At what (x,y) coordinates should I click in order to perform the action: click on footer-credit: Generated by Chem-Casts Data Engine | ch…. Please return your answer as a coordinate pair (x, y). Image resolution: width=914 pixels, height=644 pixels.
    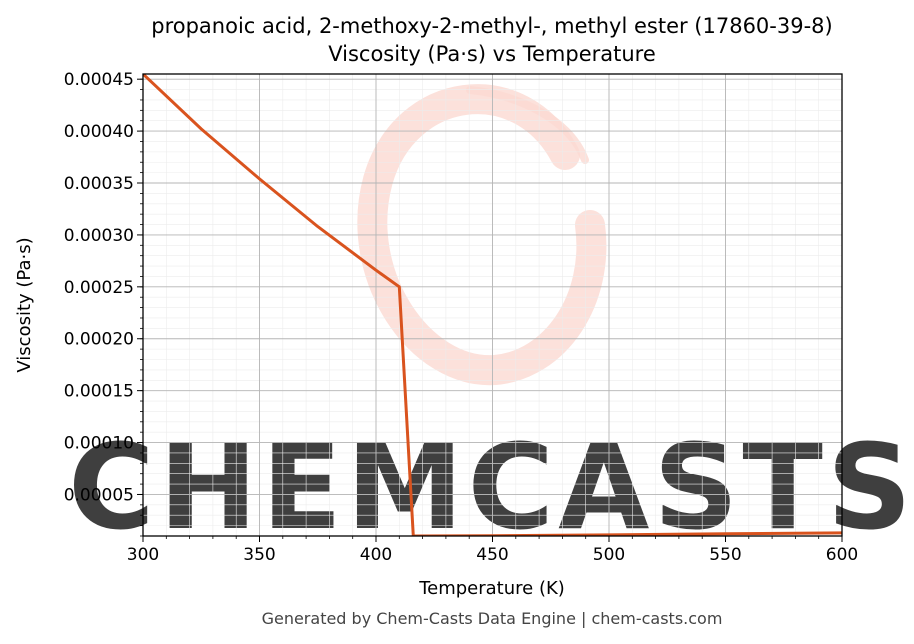
    Looking at the image, I should click on (492, 618).